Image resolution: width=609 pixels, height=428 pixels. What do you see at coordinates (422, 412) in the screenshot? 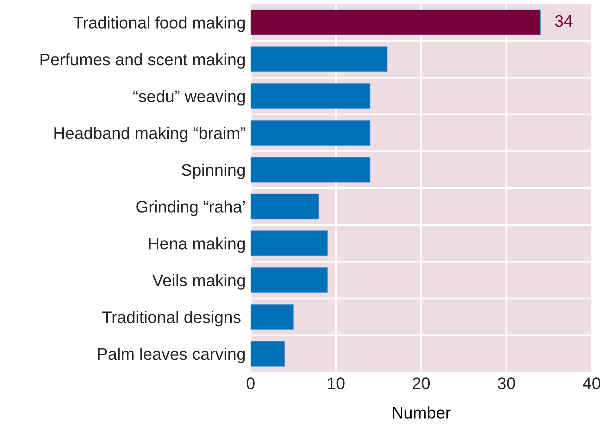
I see `x-axis-title: Number` at bounding box center [422, 412].